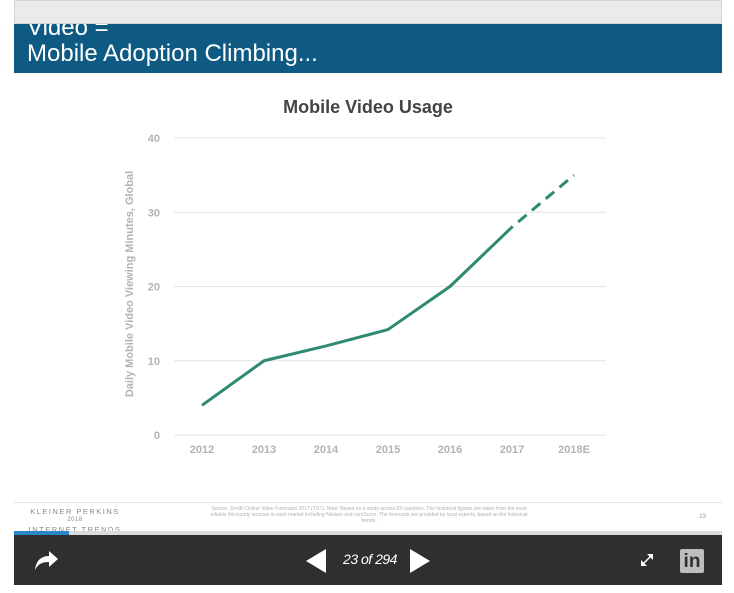  I want to click on player-controls: 23 of 294 in, so click(368, 560).